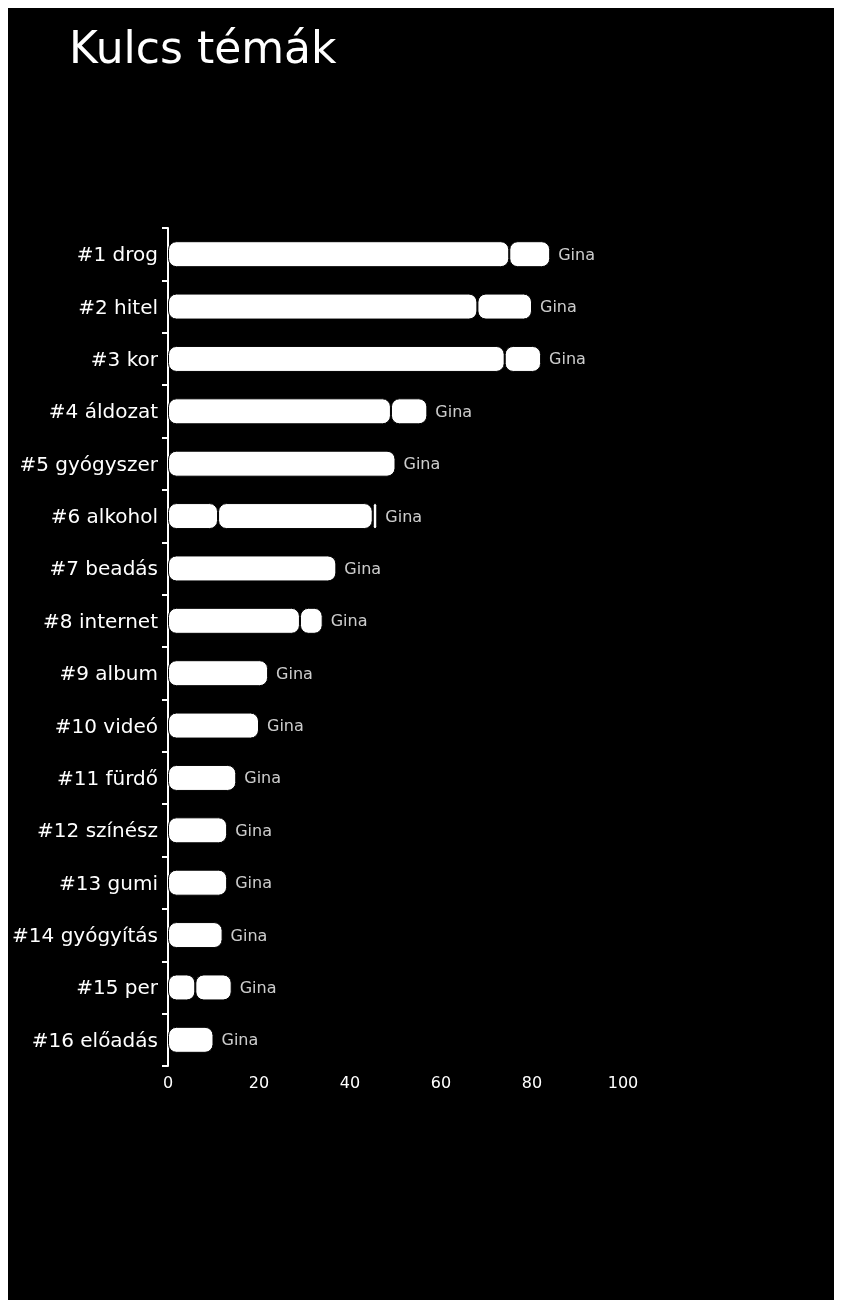  I want to click on y-tick-label: #13 gumi, so click(108, 882).